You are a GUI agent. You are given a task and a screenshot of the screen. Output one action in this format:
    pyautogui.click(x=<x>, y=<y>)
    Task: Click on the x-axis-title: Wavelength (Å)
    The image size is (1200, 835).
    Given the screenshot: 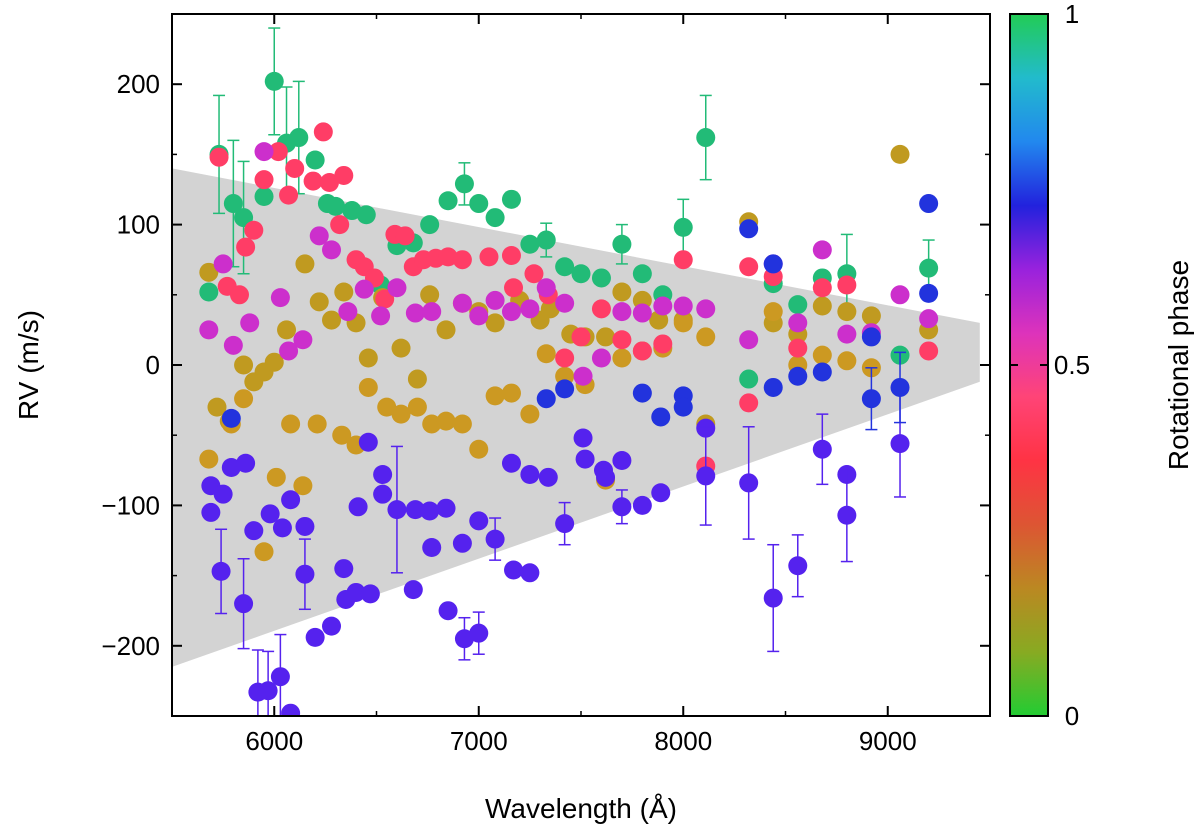 What is the action you would take?
    pyautogui.click(x=581, y=808)
    